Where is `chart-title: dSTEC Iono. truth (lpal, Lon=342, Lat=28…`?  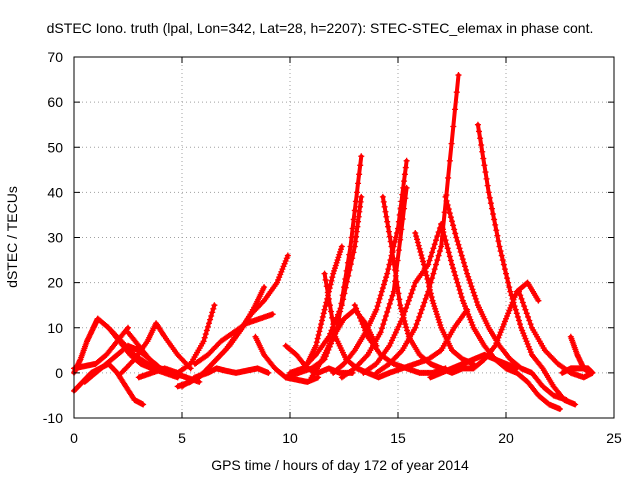 chart-title: dSTEC Iono. truth (lpal, Lon=342, Lat=28… is located at coordinates (320, 28).